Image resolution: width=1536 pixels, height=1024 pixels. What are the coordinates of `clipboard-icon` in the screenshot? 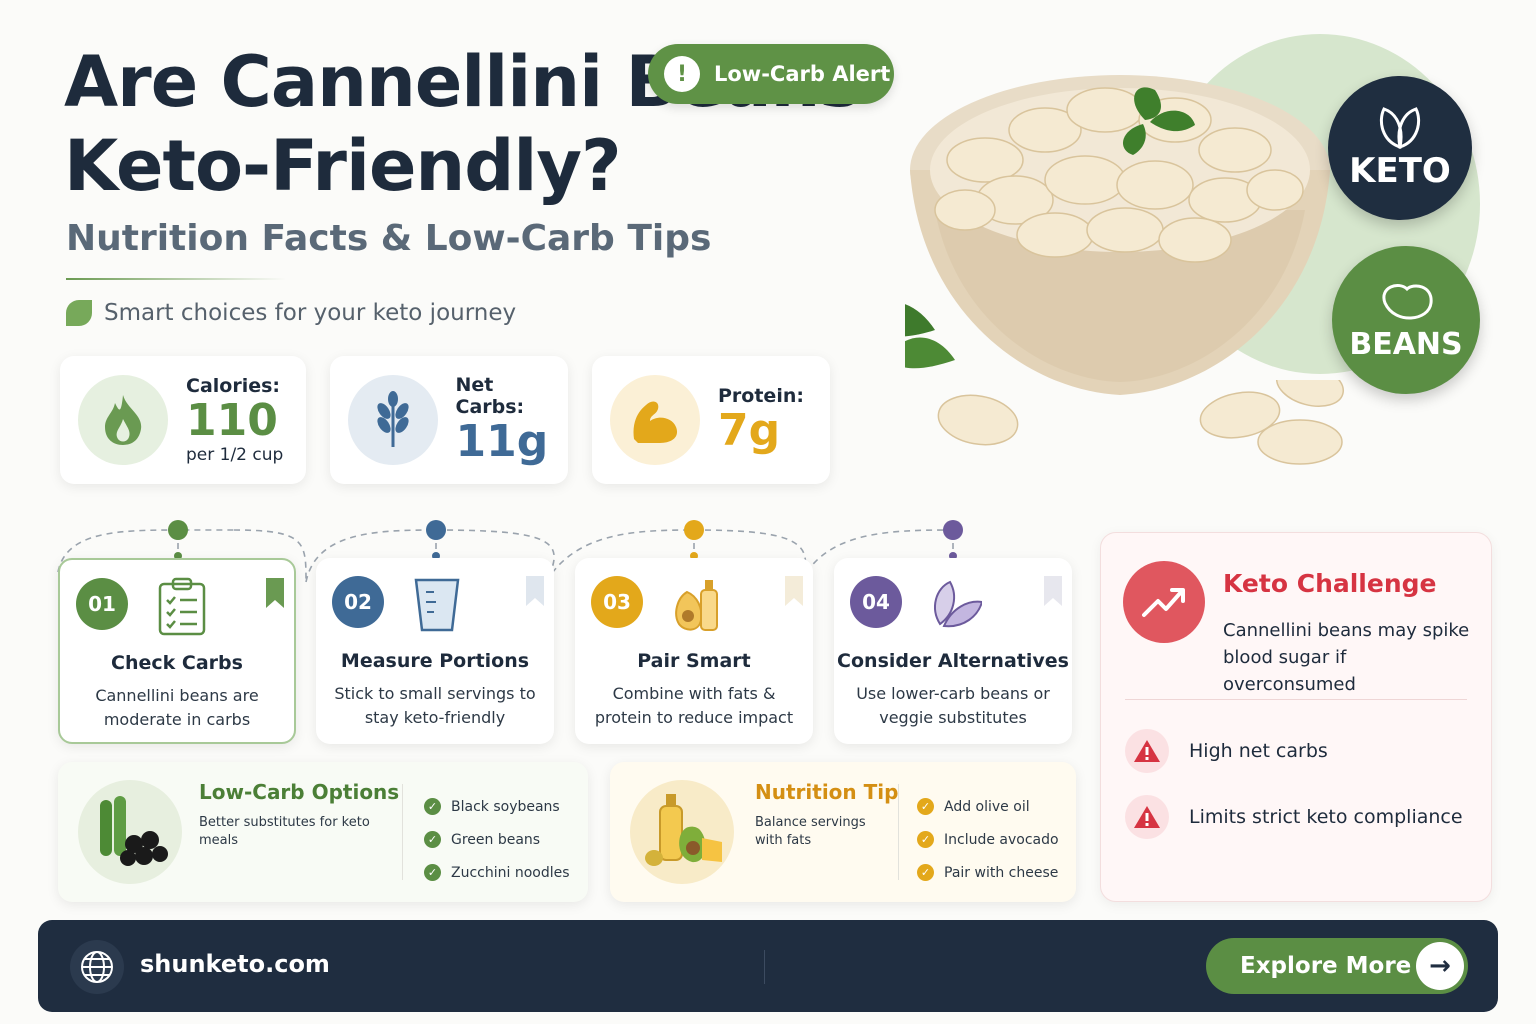 It's located at (182, 606).